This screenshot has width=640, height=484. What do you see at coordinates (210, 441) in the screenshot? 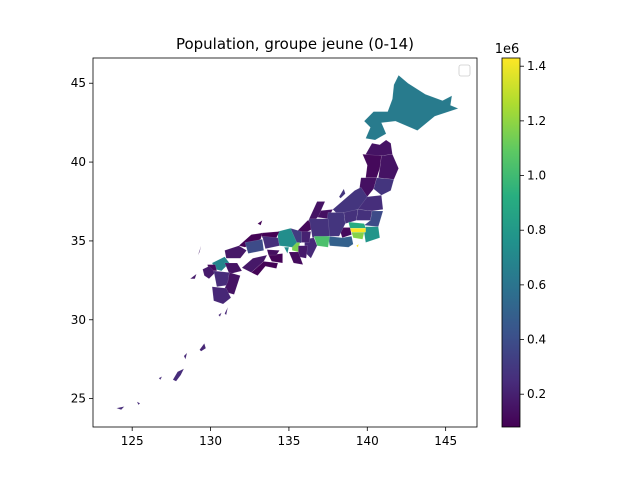
I see `x-tick-label: 130` at bounding box center [210, 441].